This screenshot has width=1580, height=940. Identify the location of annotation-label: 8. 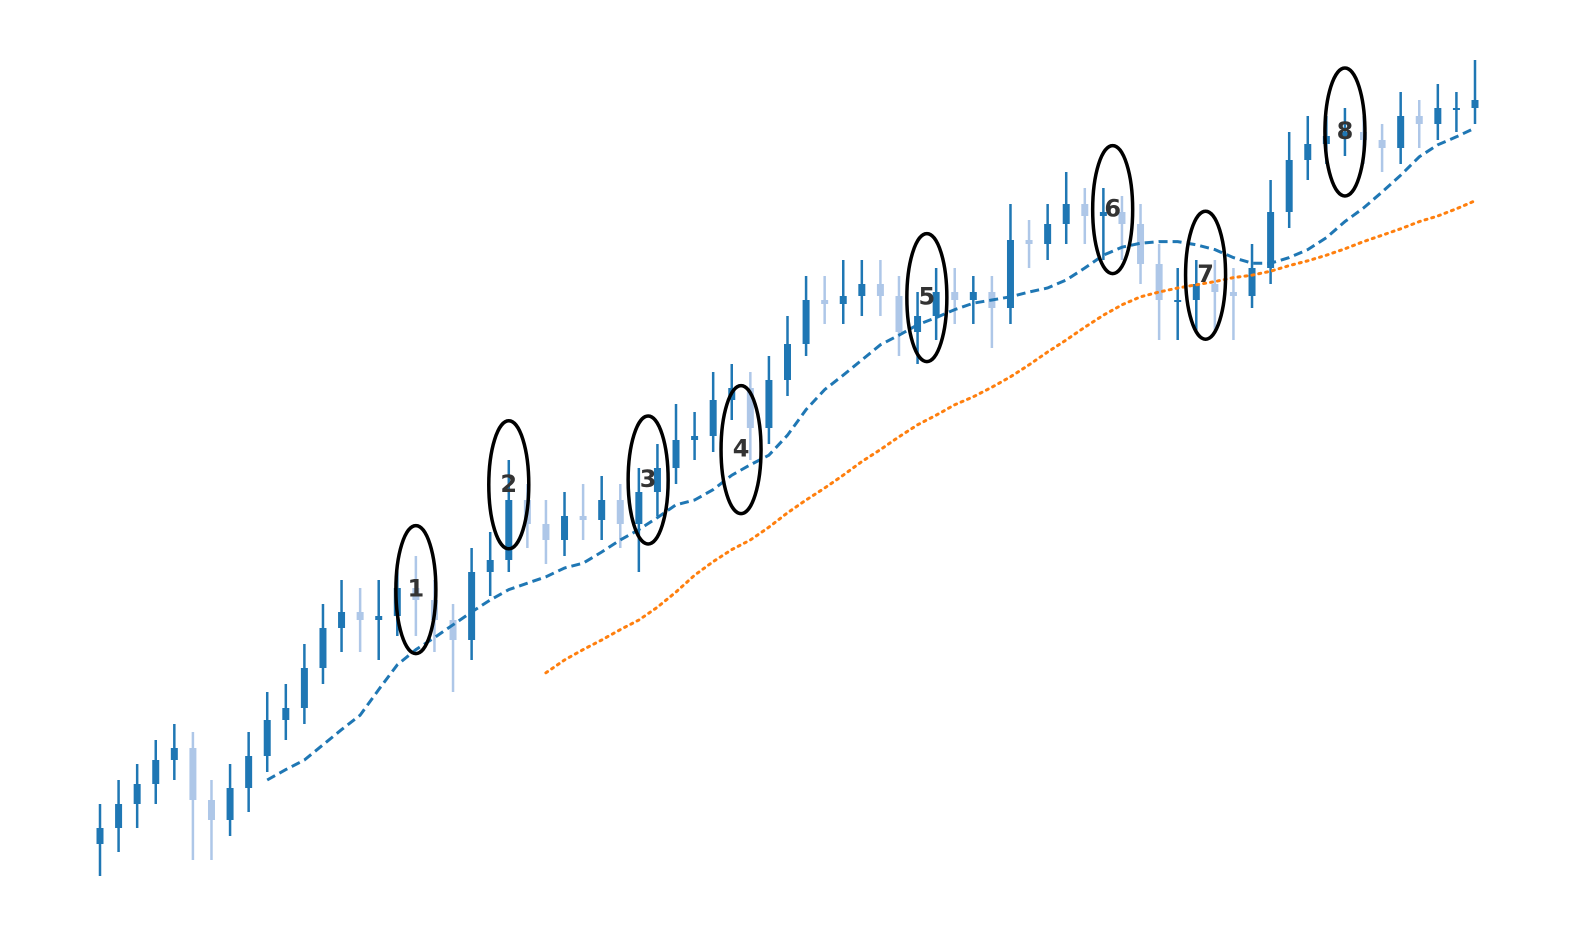
(1345, 131).